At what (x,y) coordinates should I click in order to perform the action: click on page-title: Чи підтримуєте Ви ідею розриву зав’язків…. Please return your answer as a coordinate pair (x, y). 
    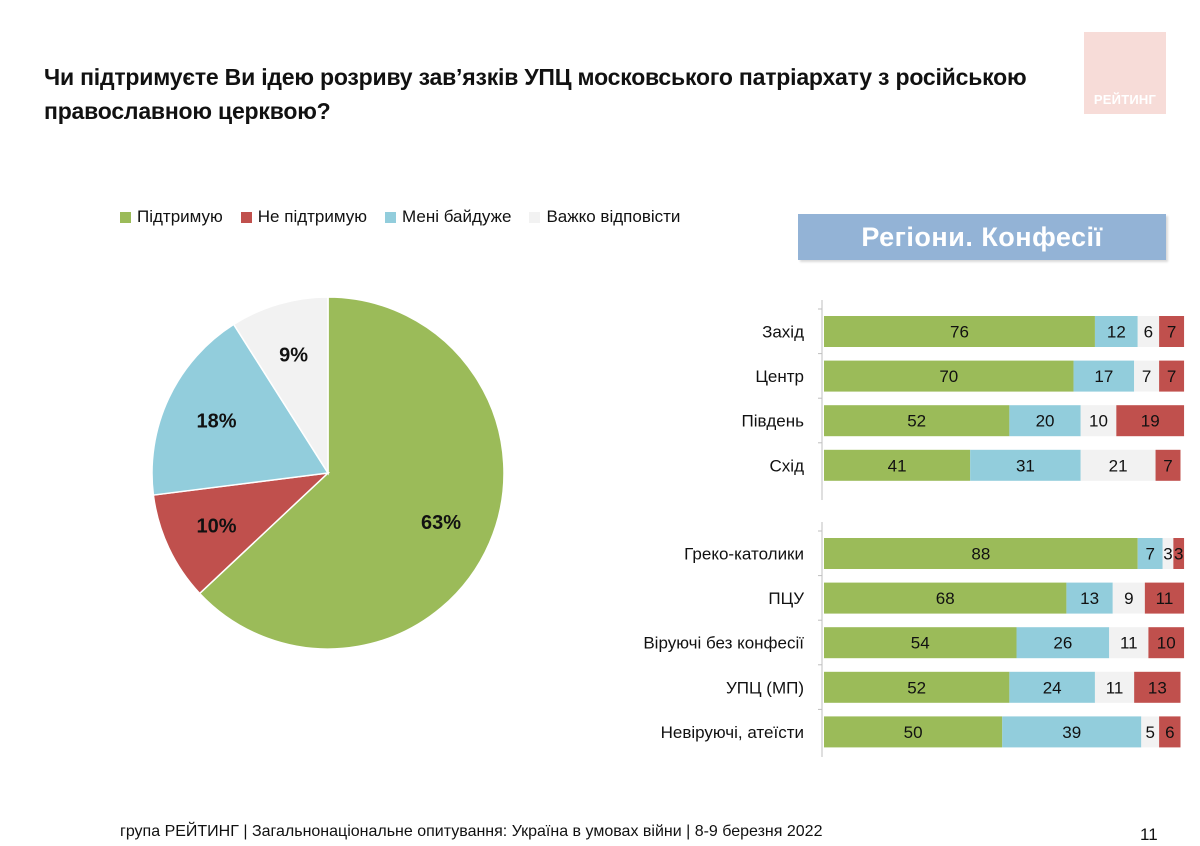
    Looking at the image, I should click on (535, 94).